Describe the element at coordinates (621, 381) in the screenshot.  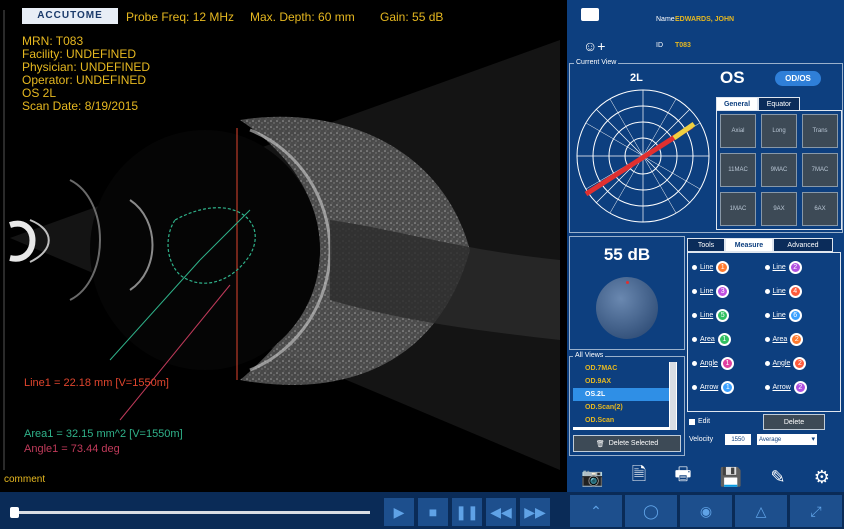
I see `list-item: OD.9AX` at that location.